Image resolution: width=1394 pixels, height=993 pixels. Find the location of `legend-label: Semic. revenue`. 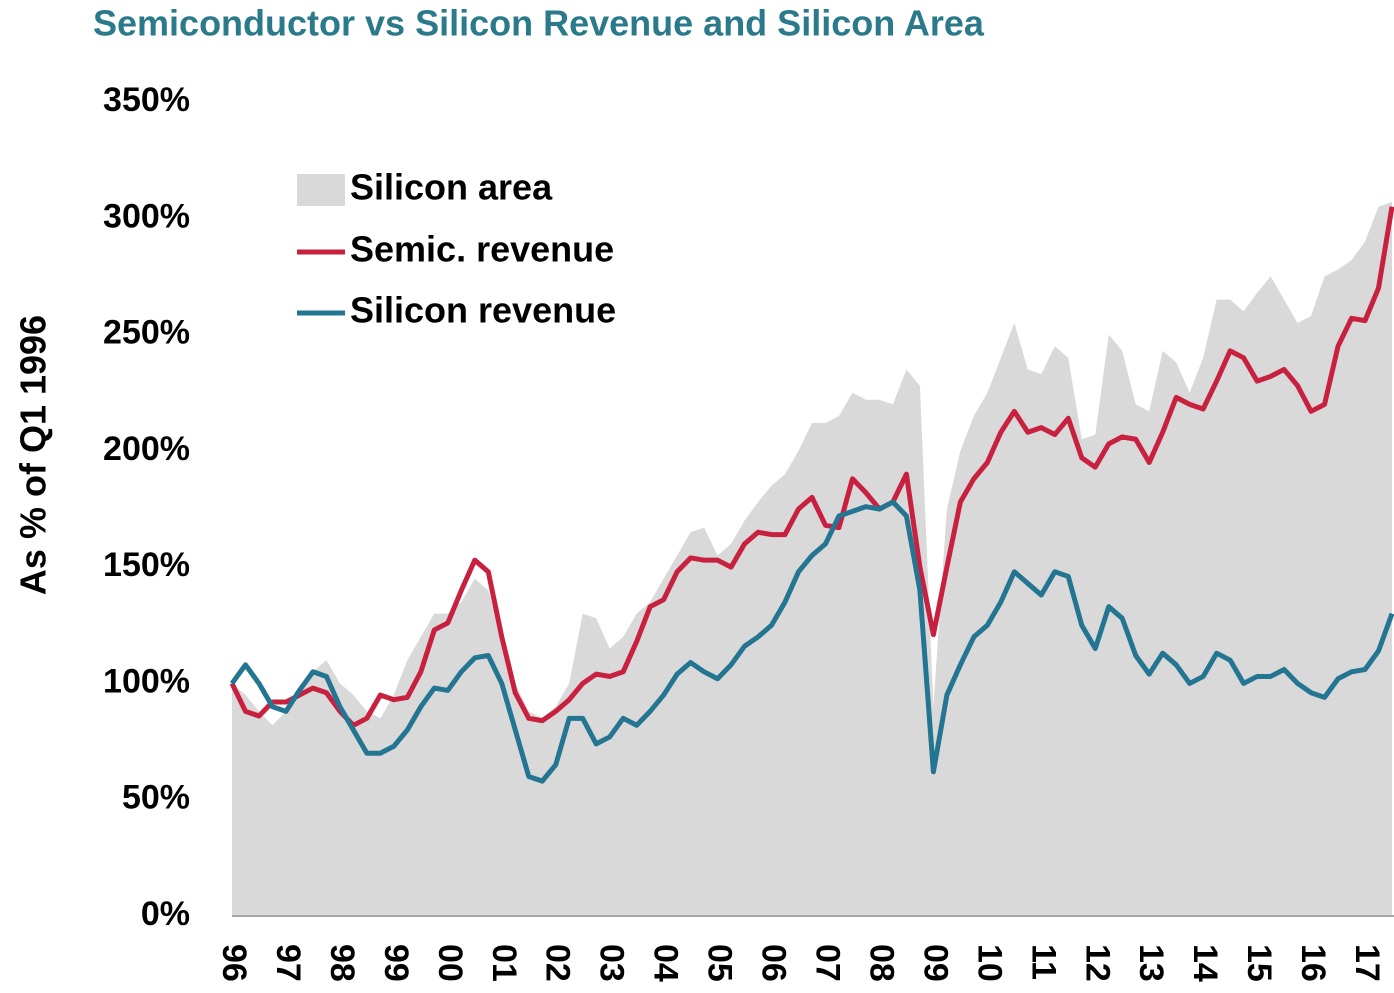

legend-label: Semic. revenue is located at coordinates (482, 249).